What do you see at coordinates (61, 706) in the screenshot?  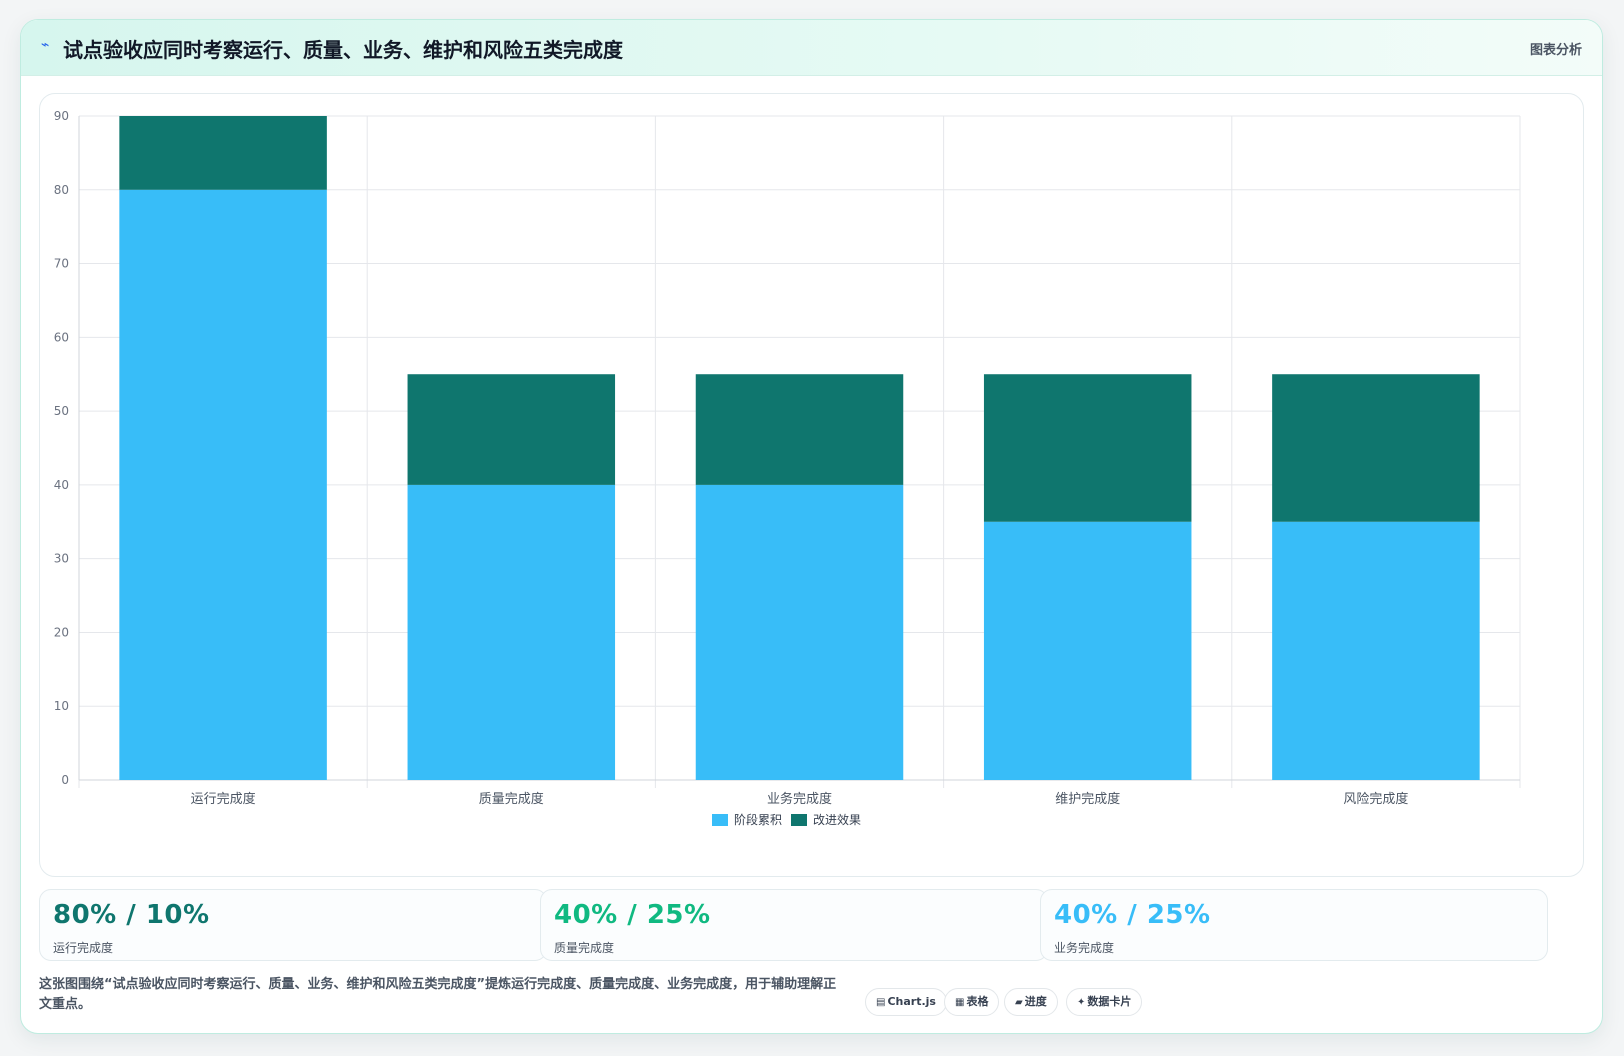 I see `y-tick-label: 10` at bounding box center [61, 706].